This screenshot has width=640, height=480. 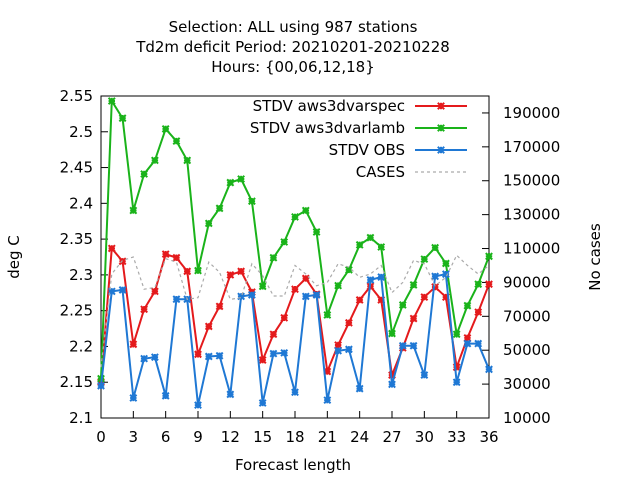 I want to click on x-tick-label: 6, so click(x=166, y=437).